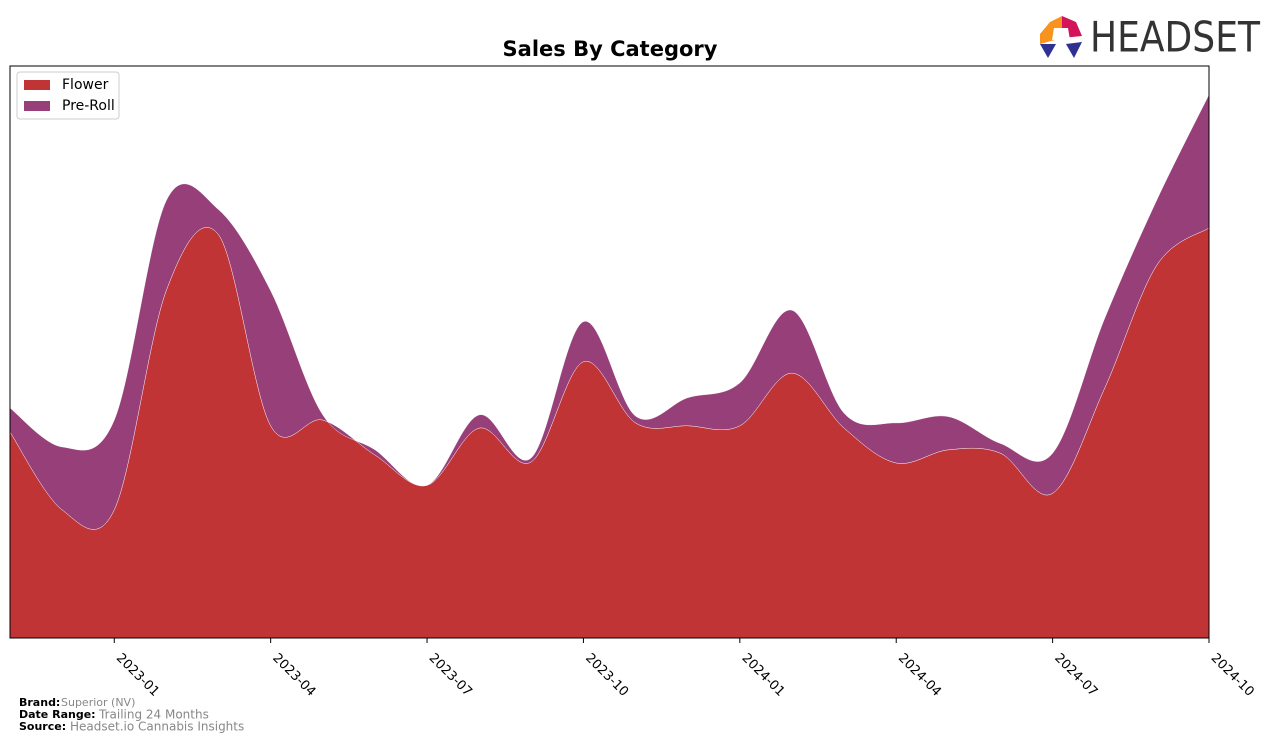  Describe the element at coordinates (157, 727) in the screenshot. I see `footer-value: Headset.io Cannabis Insights` at that location.